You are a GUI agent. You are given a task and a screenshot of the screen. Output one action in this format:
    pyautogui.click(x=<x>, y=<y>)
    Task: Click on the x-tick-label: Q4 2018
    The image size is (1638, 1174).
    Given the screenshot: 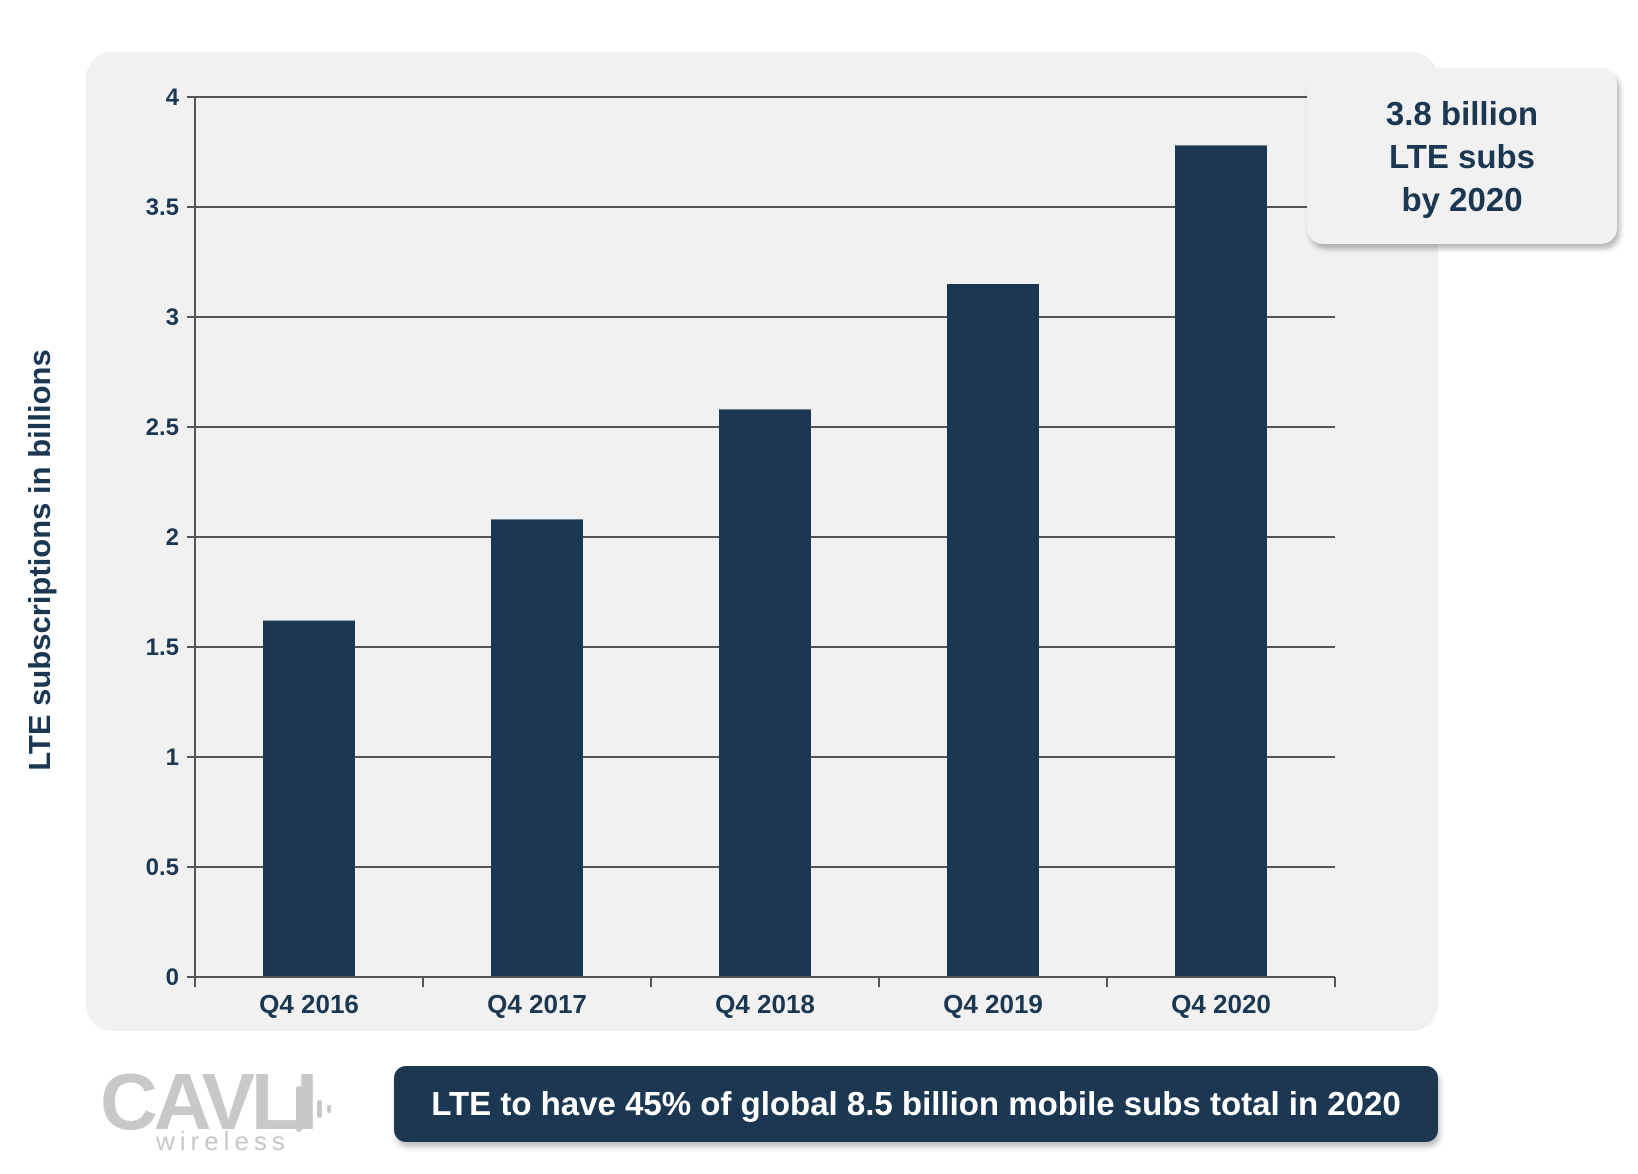 What is the action you would take?
    pyautogui.click(x=765, y=1004)
    